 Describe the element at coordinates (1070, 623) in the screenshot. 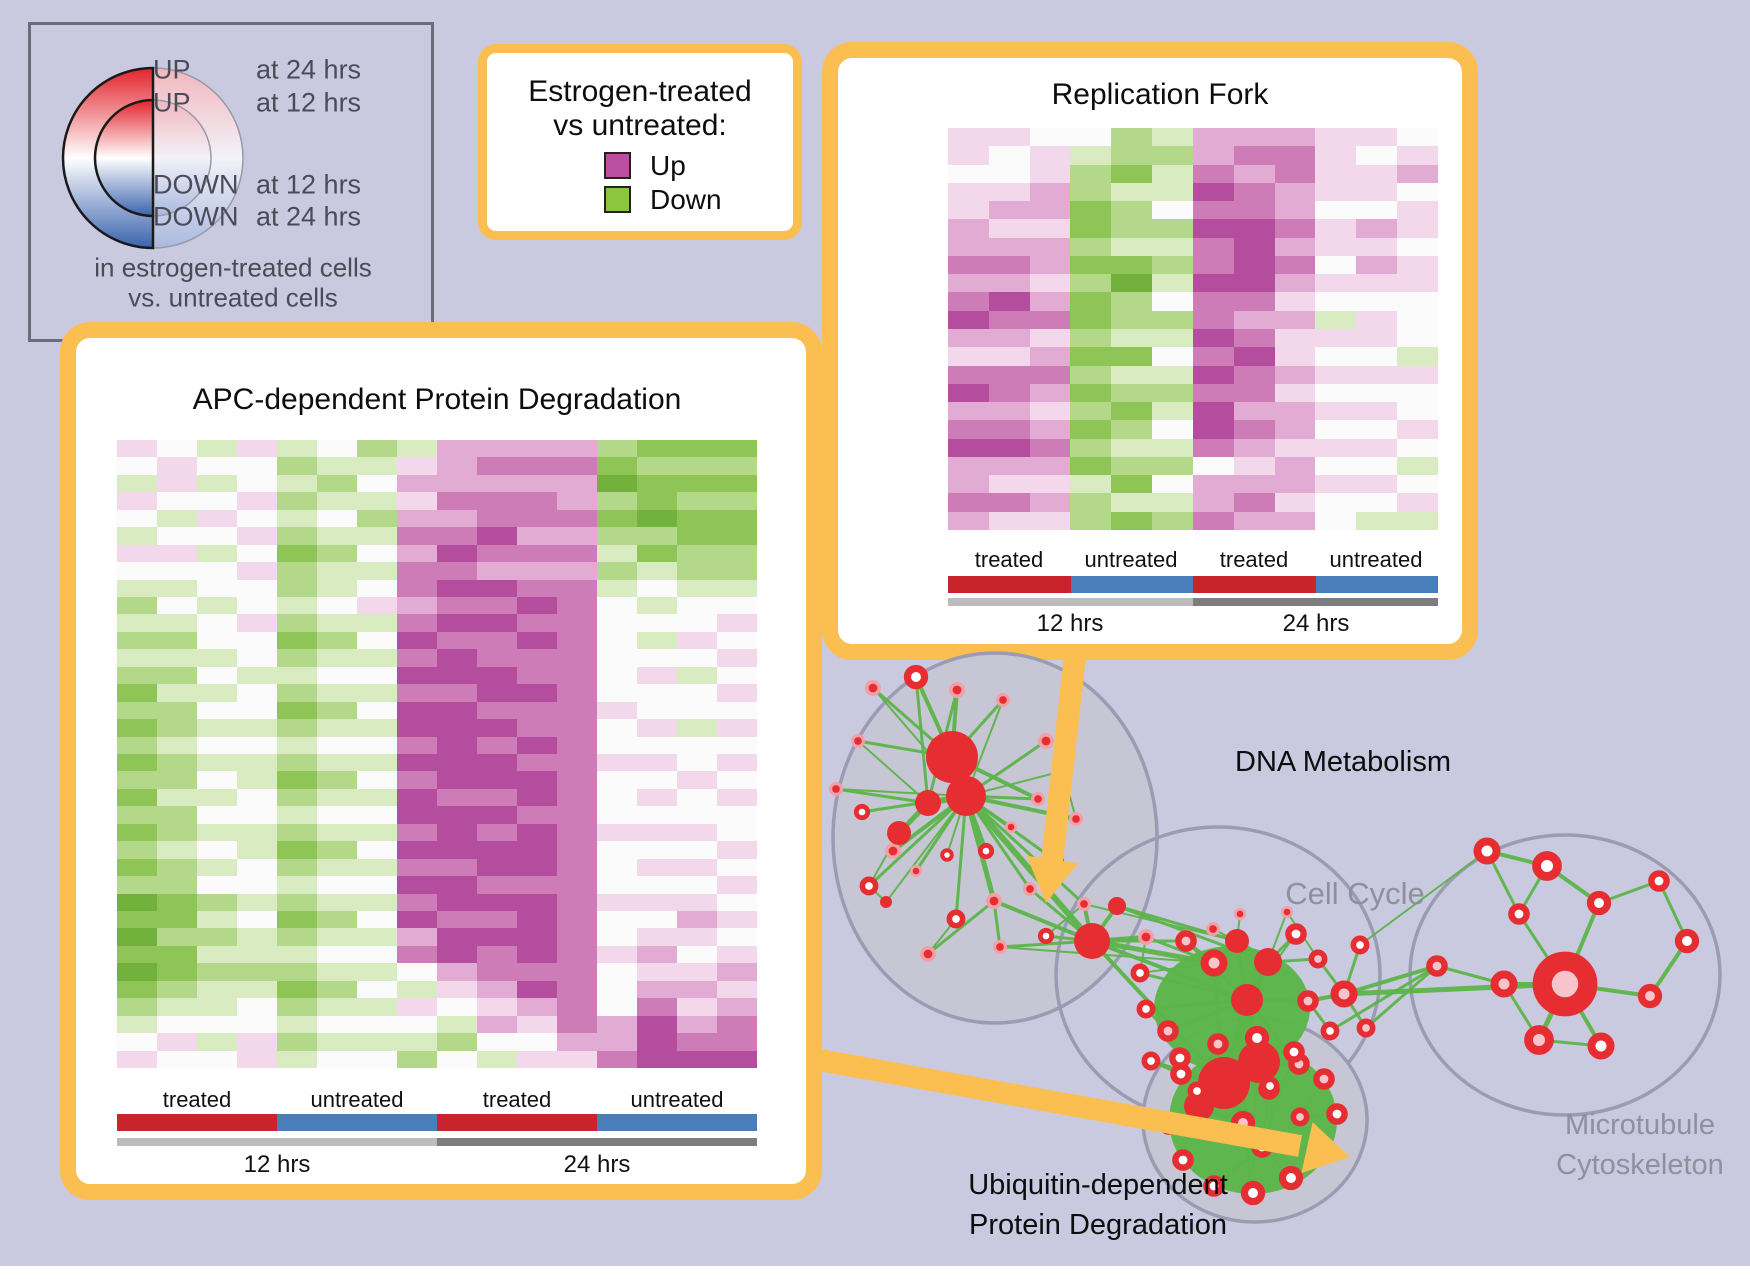

I see `rf-12hrs-label: 12 hrs` at that location.